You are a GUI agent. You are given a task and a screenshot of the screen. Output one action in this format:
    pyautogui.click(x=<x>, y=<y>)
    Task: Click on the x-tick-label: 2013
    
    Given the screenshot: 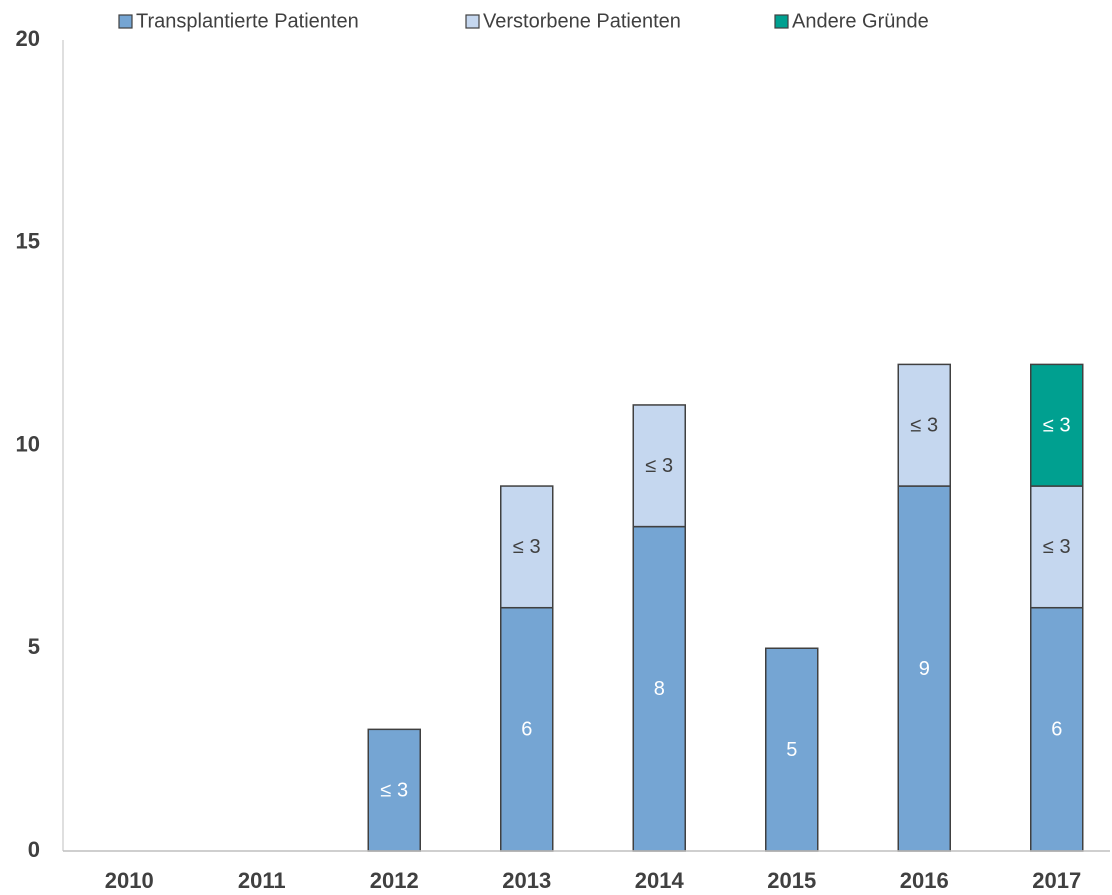 What is the action you would take?
    pyautogui.click(x=526, y=880)
    